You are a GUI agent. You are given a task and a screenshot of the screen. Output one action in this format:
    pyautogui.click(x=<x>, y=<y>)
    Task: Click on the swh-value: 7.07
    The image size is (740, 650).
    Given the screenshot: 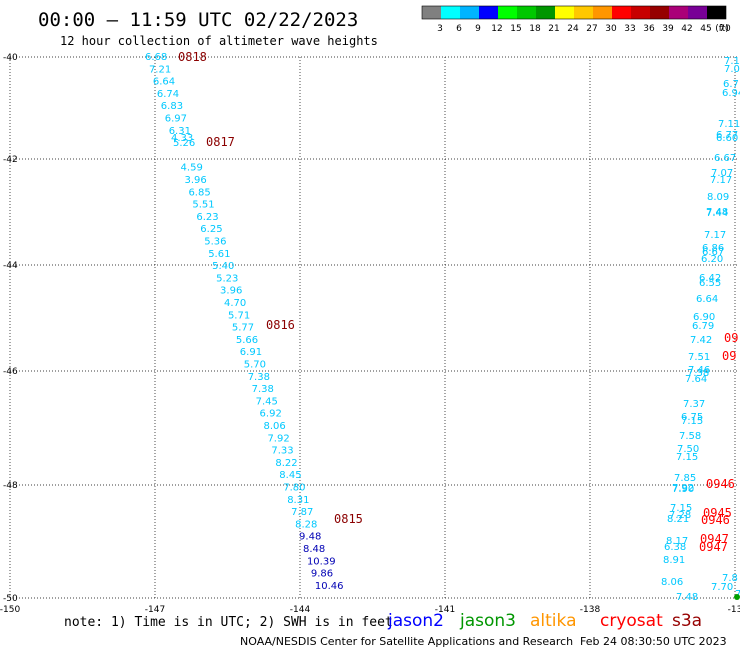 What is the action you would take?
    pyautogui.click(x=722, y=173)
    